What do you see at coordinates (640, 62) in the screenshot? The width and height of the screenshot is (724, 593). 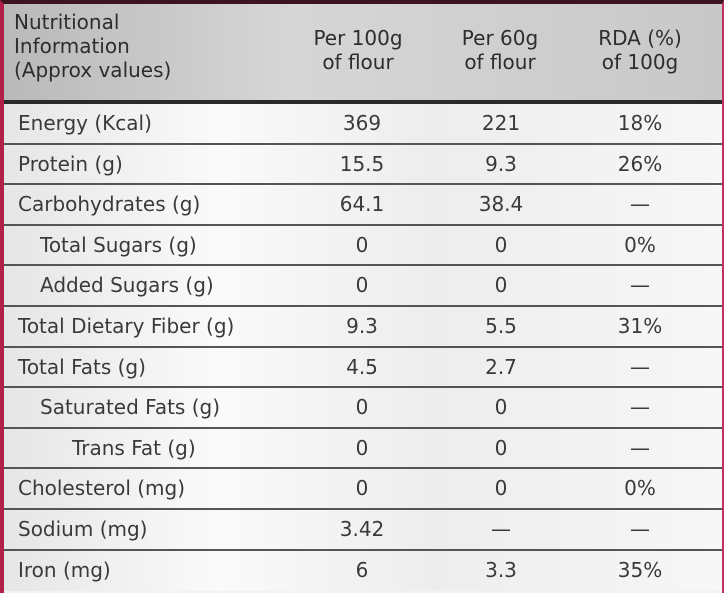 I see `header-line: of 100g` at bounding box center [640, 62].